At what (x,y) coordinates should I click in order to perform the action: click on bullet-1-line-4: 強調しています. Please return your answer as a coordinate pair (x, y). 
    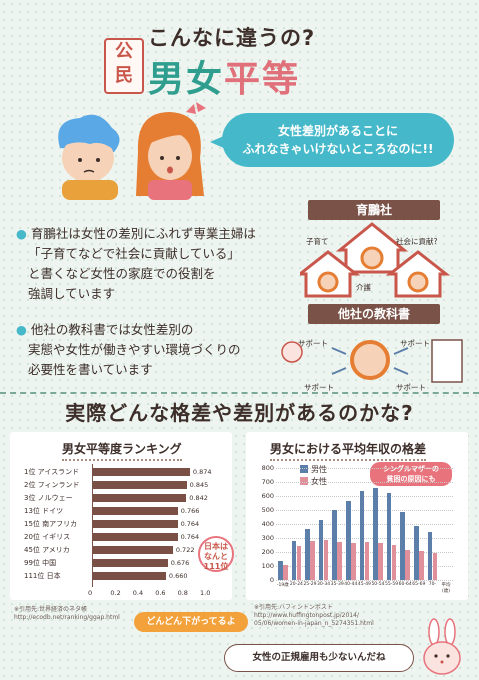
    Looking at the image, I should click on (72, 293).